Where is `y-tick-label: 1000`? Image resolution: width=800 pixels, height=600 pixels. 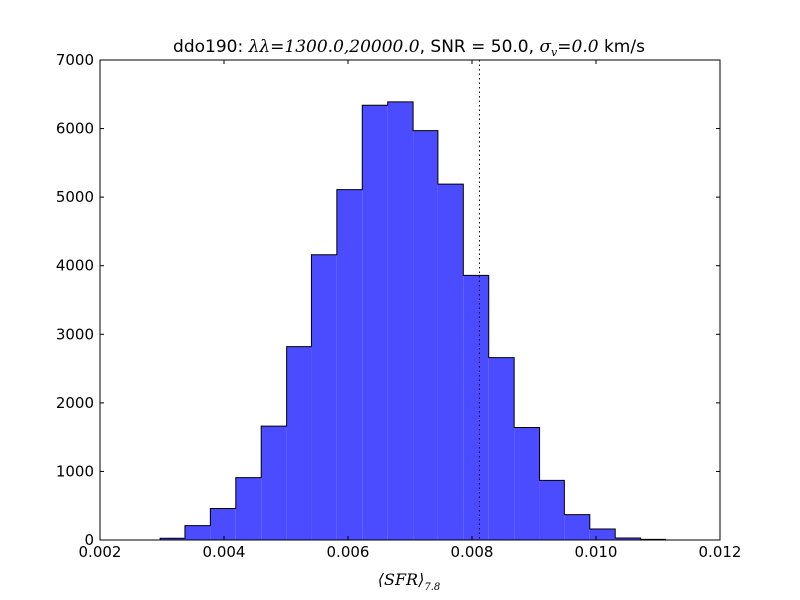 y-tick-label: 1000 is located at coordinates (75, 471).